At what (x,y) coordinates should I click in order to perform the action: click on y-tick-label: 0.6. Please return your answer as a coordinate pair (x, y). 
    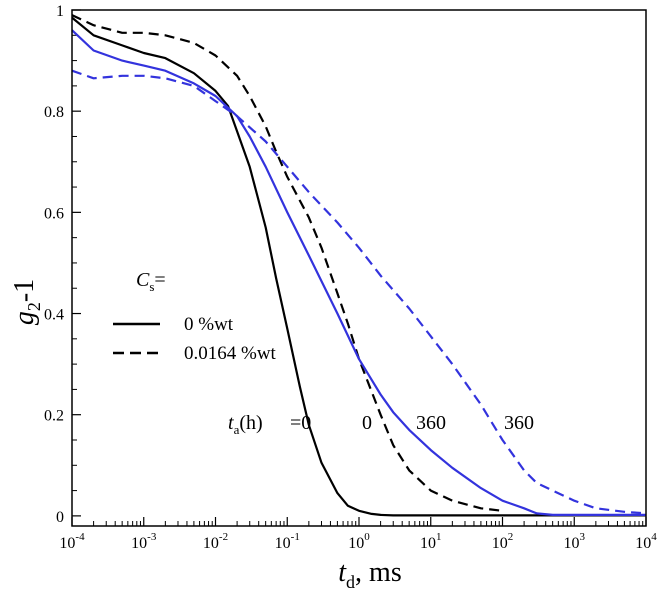
    Looking at the image, I should click on (54, 213).